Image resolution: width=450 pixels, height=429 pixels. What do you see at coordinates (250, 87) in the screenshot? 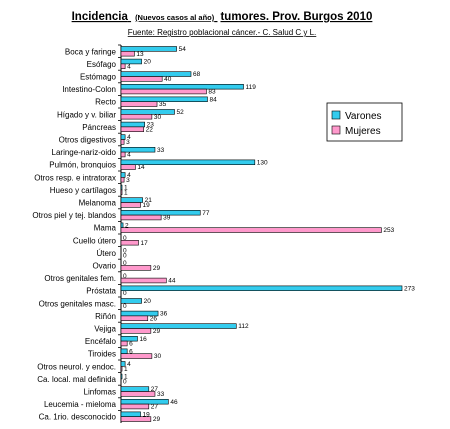
I see `data-label-varones: 119` at bounding box center [250, 87].